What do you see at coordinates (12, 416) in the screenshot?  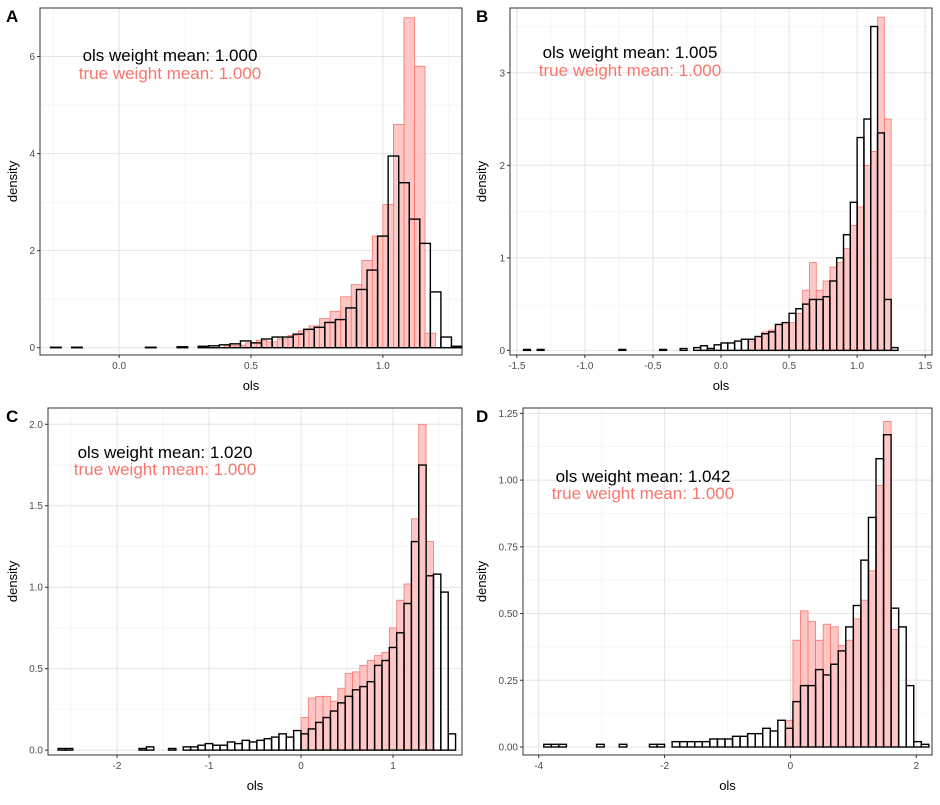 I see `panel-label: C` at bounding box center [12, 416].